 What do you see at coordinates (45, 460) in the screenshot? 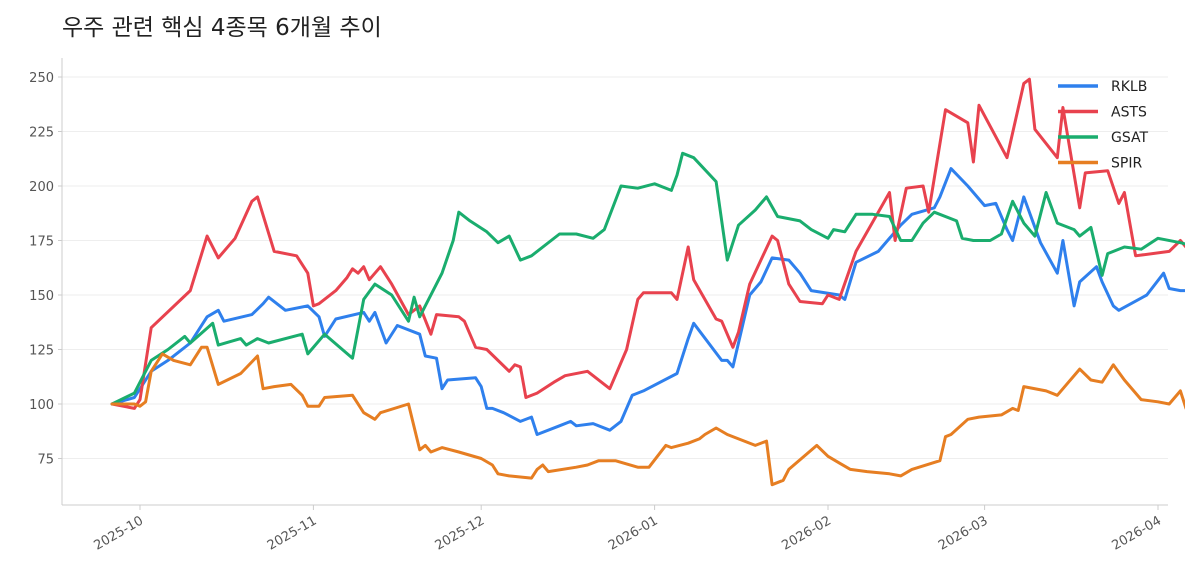
I see `y-tick-label: 75` at bounding box center [45, 460].